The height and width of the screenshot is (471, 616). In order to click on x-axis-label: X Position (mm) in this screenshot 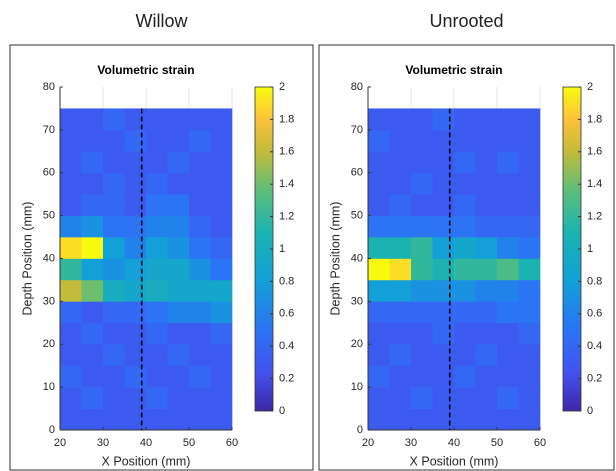, I will do `click(146, 461)`.